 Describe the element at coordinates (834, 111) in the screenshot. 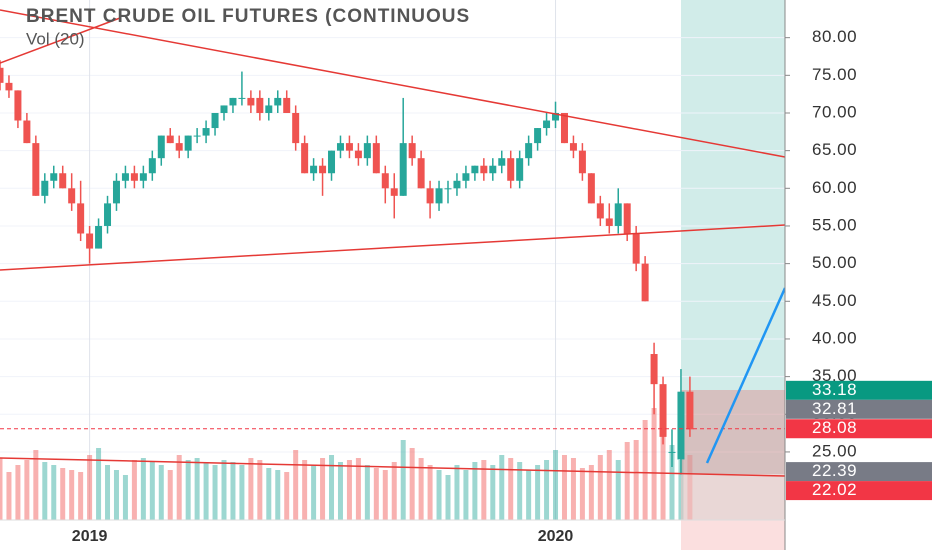

I see `y-tick-label: 70.00` at that location.